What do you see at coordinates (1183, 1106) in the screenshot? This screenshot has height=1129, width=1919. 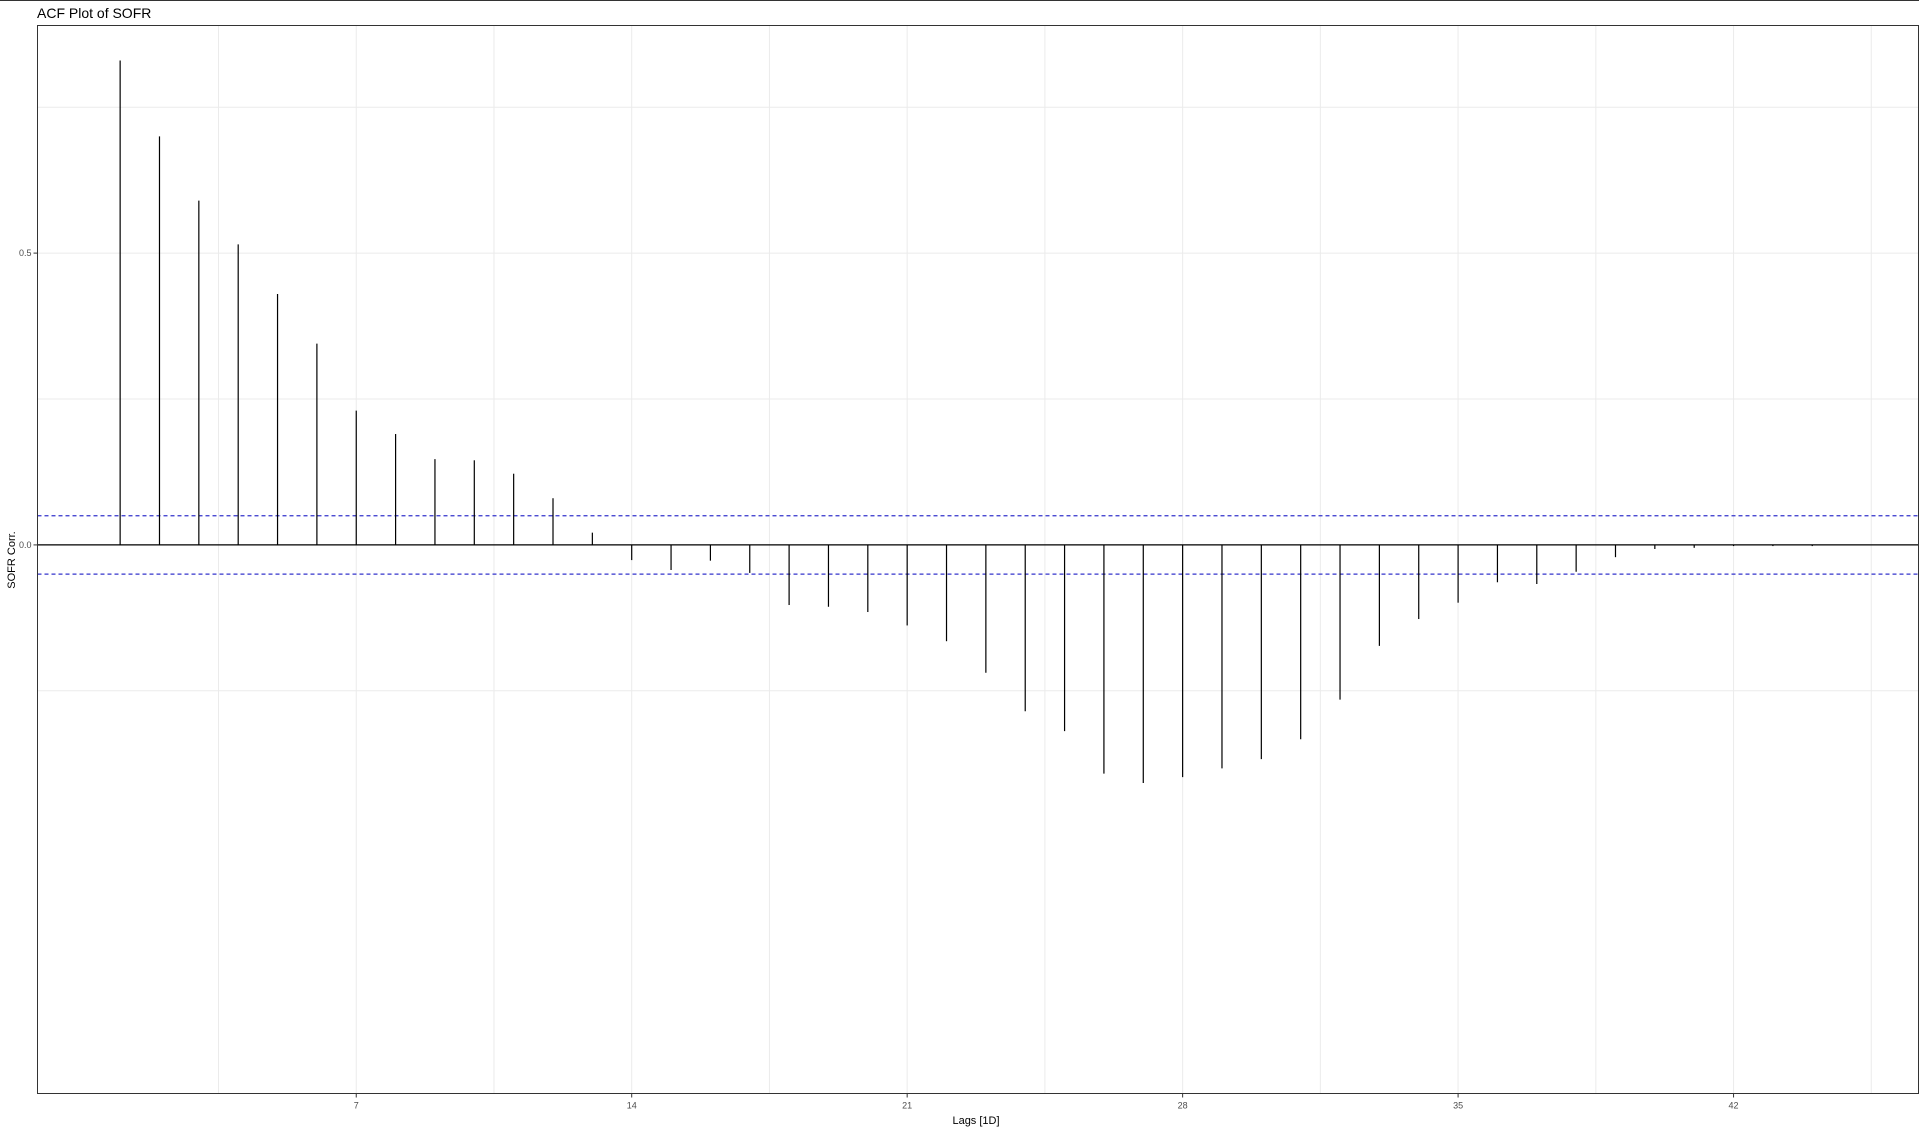 I see `x-tick-label: 28` at bounding box center [1183, 1106].